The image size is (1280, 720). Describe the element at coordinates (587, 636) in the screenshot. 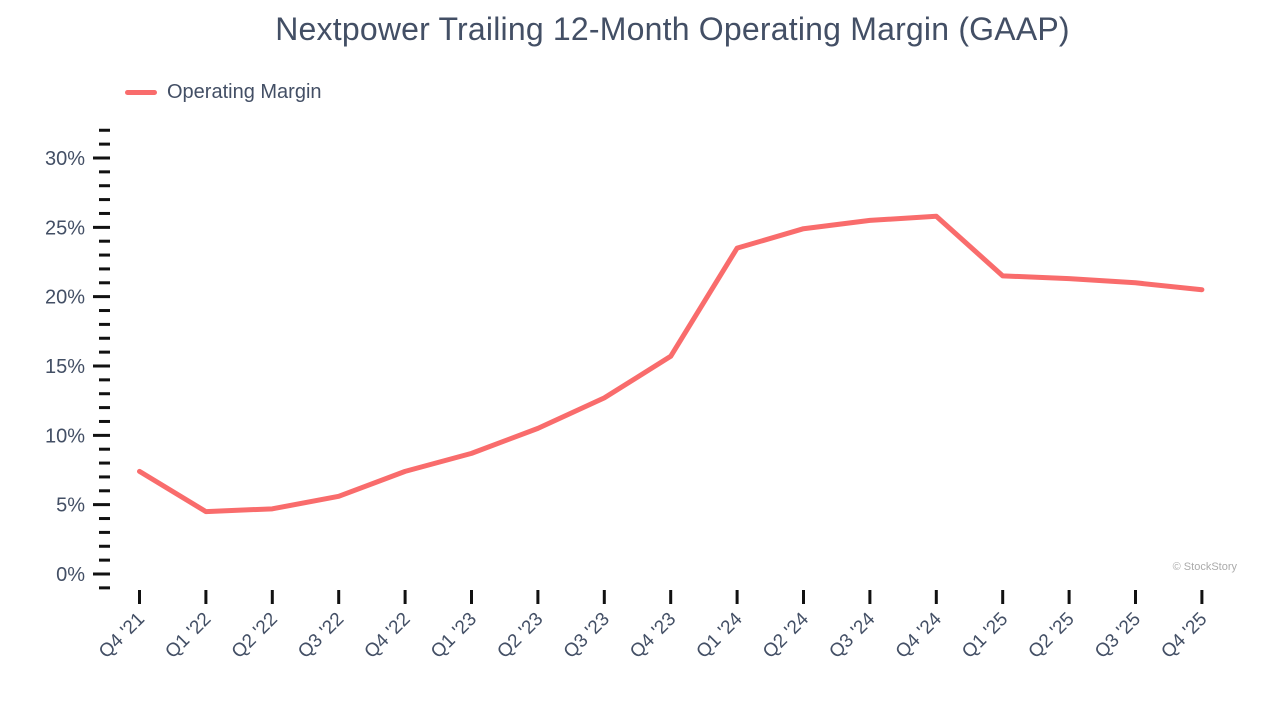

I see `x-axis-tick-label: Q3 '23` at that location.